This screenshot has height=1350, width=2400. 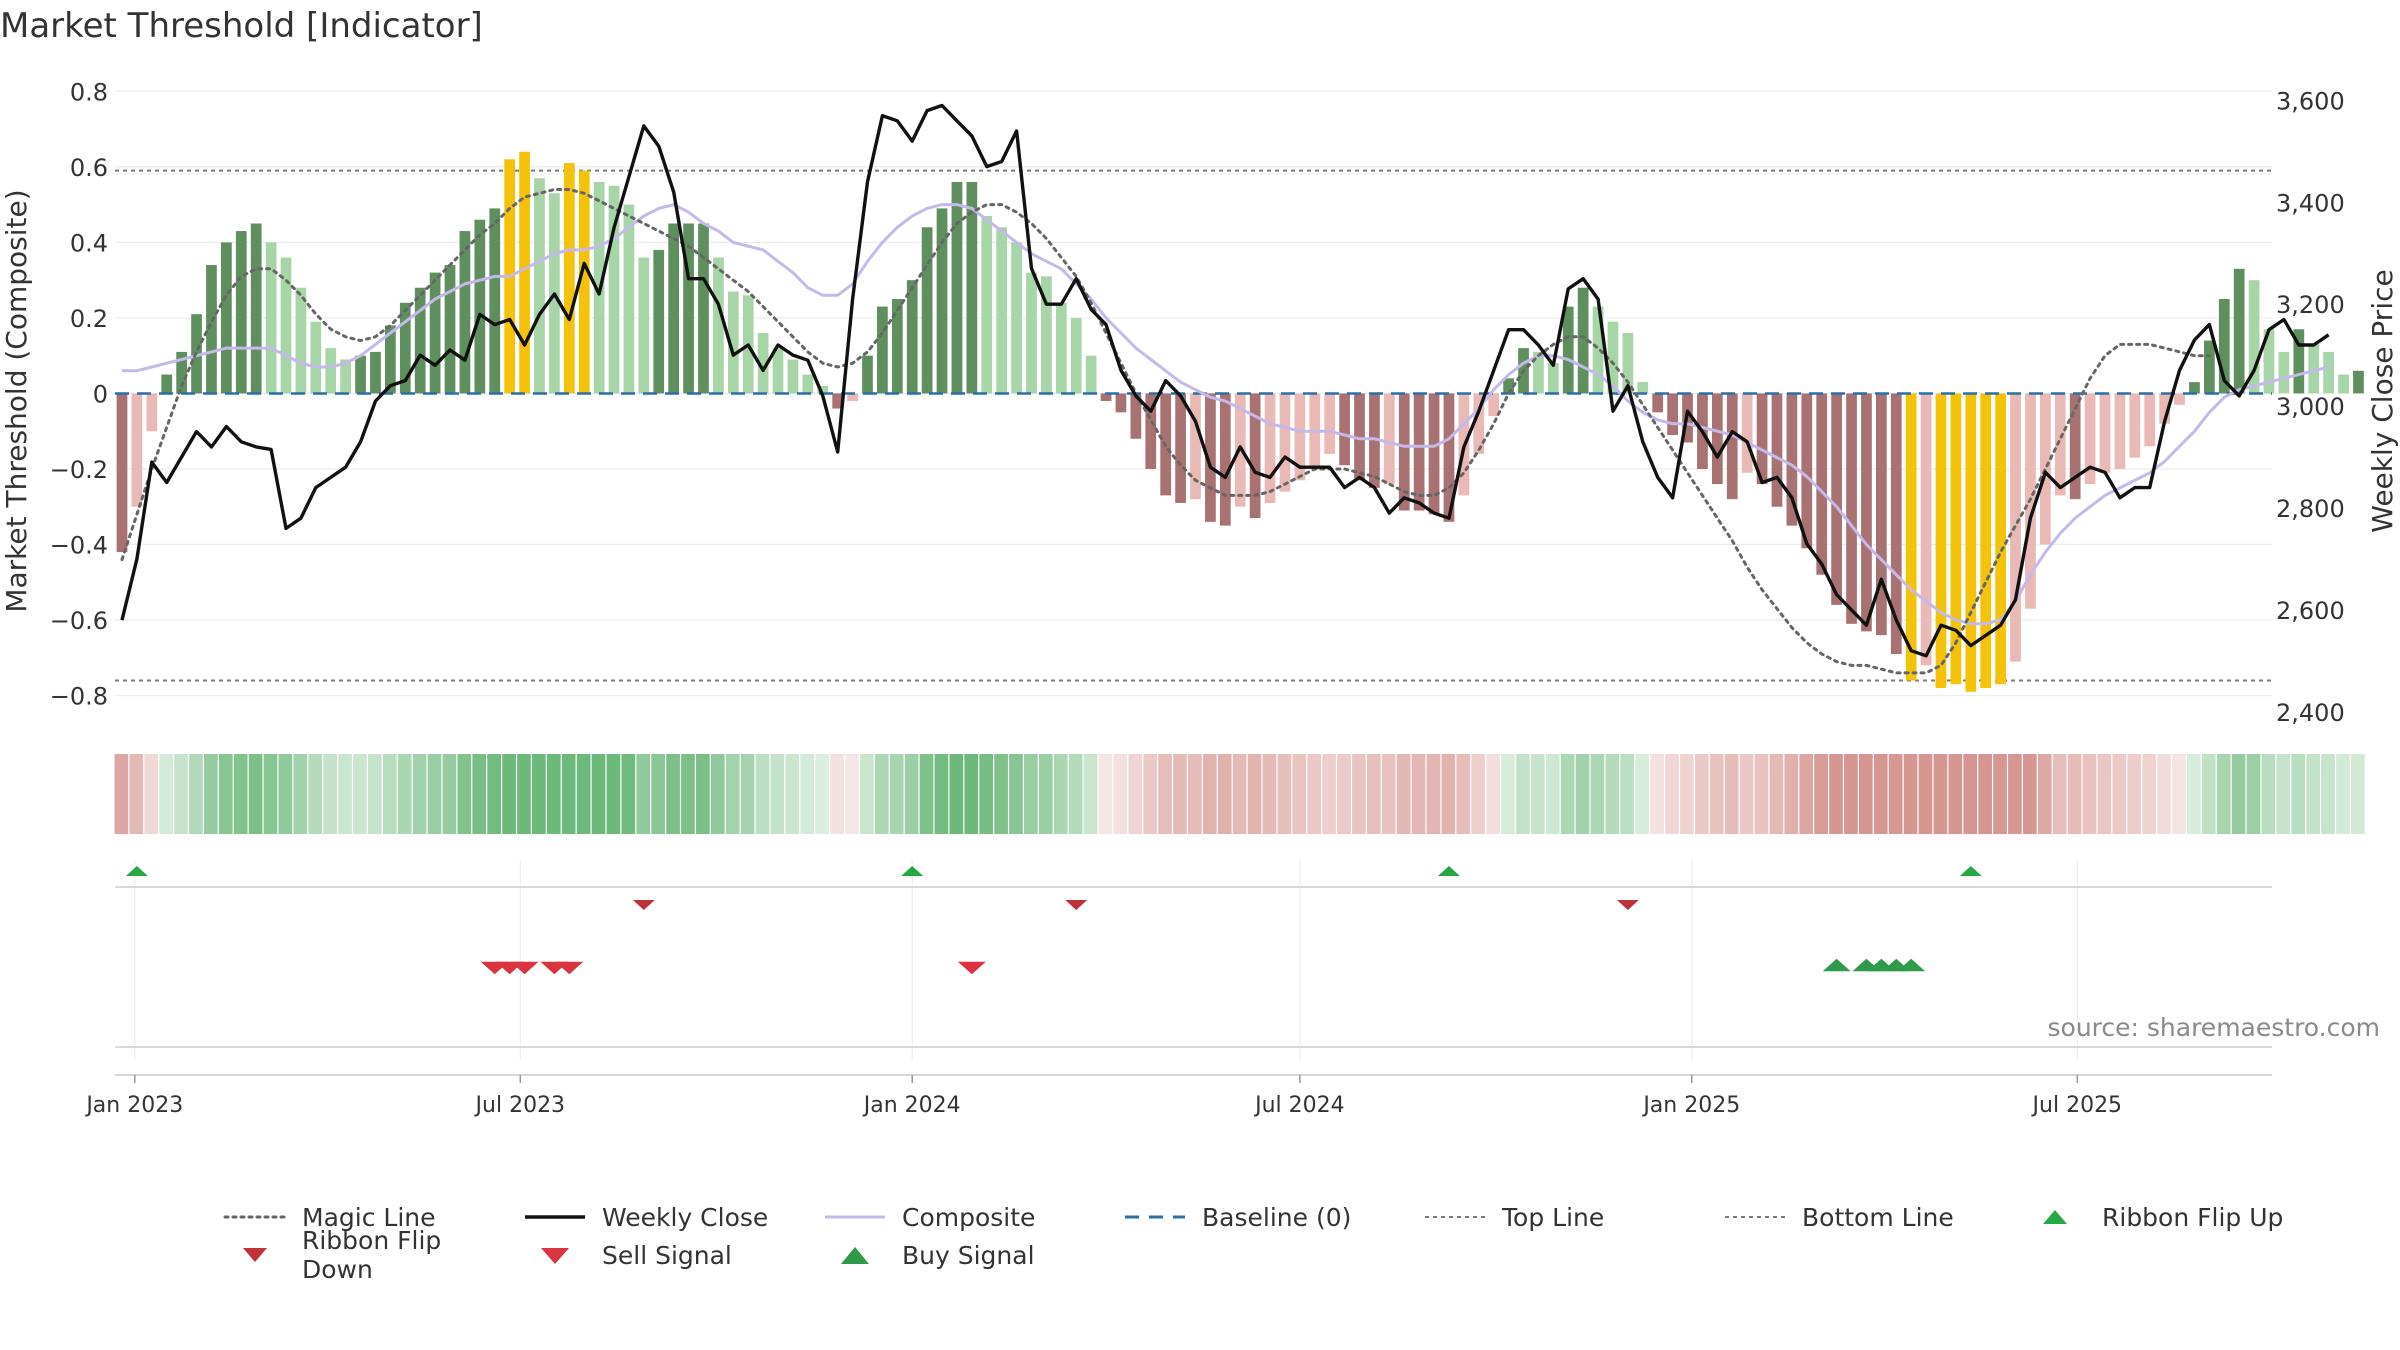 I want to click on legend-label: Ribbon Flip Up, so click(x=2193, y=1217).